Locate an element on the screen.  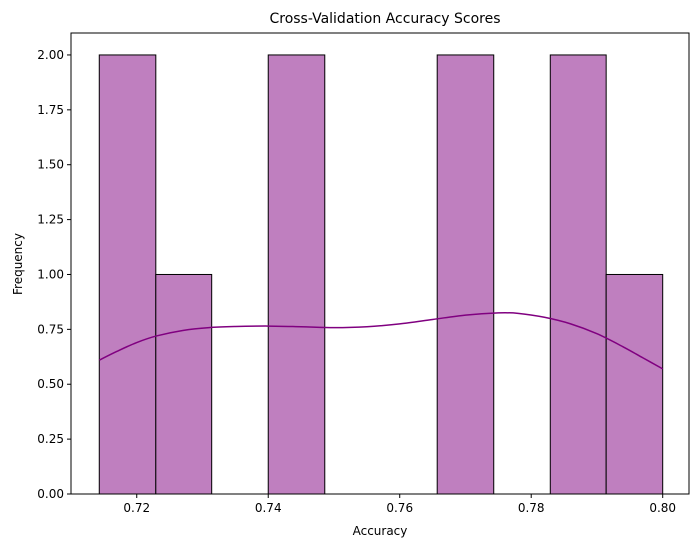
chart-title: Cross-Validation Accuracy Scores is located at coordinates (384, 19).